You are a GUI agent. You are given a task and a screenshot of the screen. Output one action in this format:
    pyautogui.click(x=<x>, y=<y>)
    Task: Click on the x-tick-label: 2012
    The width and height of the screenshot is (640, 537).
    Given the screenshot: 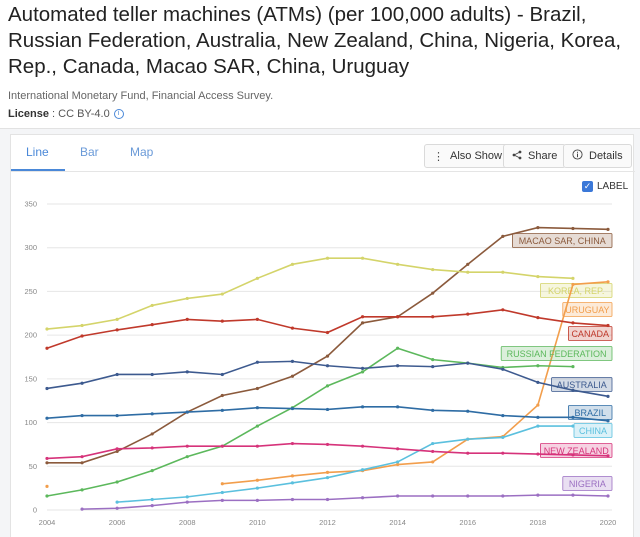 What is the action you would take?
    pyautogui.click(x=327, y=522)
    